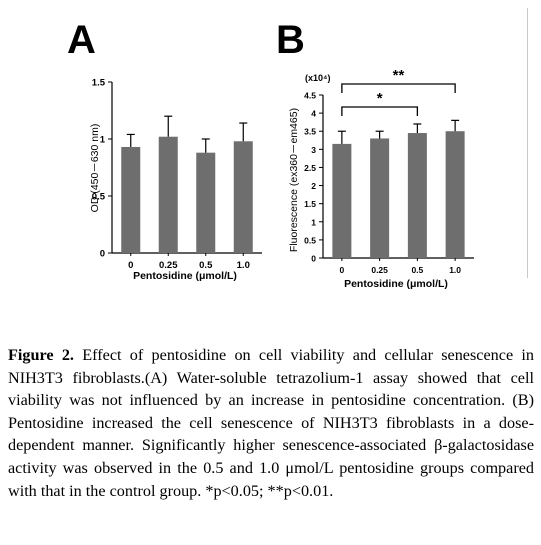 The image size is (541, 545). Describe the element at coordinates (380, 98) in the screenshot. I see `significance-label: *` at that location.